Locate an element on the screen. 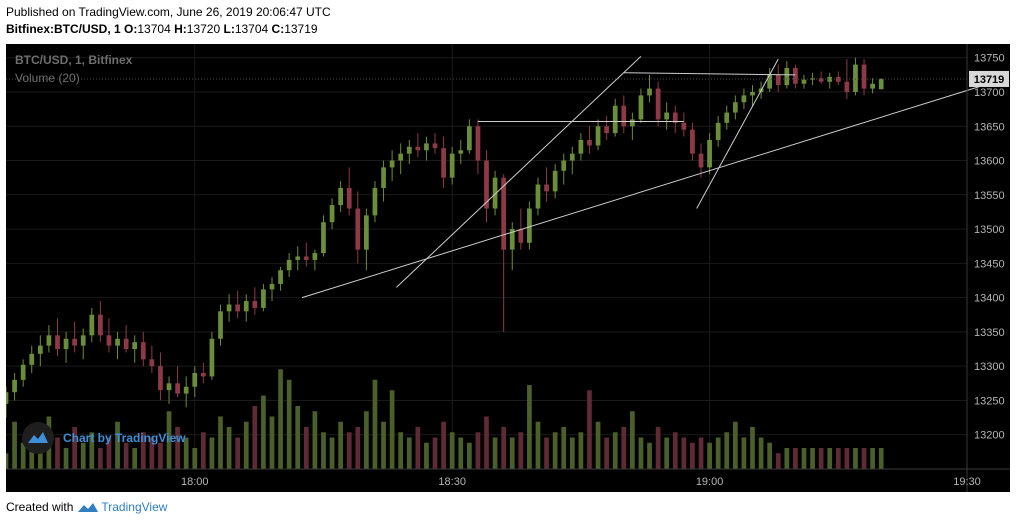 Image resolution: width=1016 pixels, height=526 pixels. open-label: O: is located at coordinates (131, 29).